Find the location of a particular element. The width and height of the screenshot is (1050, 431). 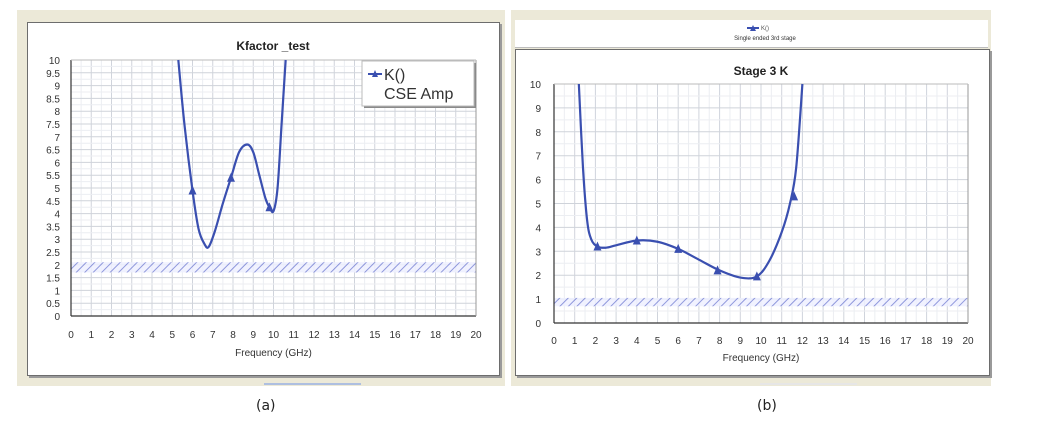

y-tick-label: 5.5 is located at coordinates (53, 176).